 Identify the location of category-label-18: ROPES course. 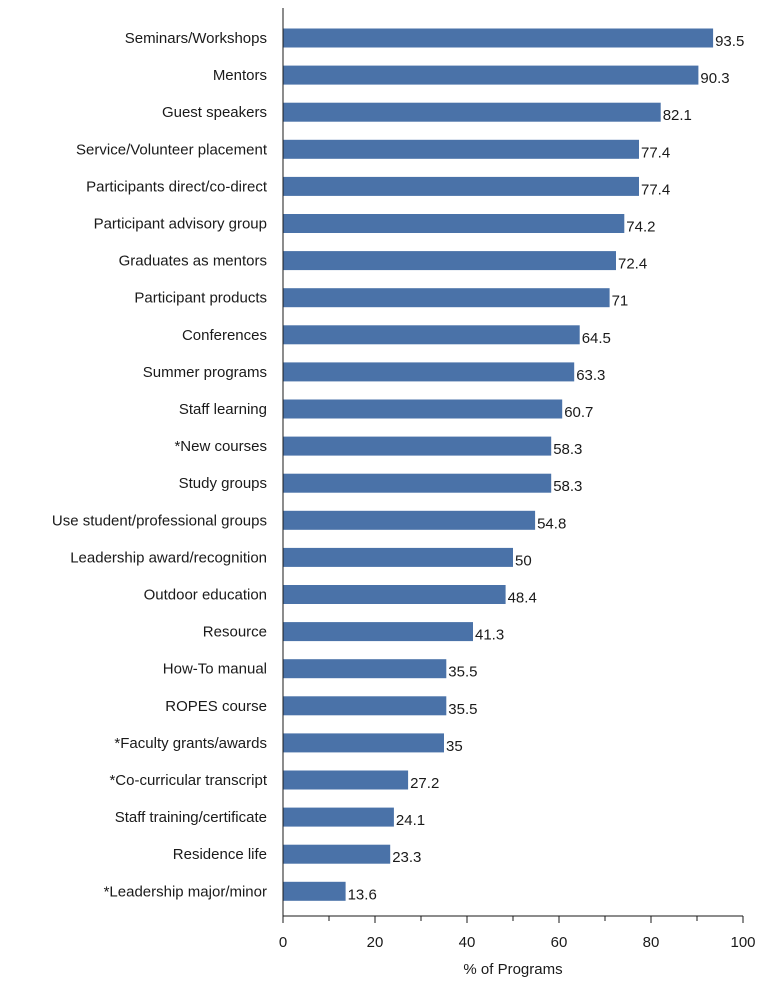
(216, 706).